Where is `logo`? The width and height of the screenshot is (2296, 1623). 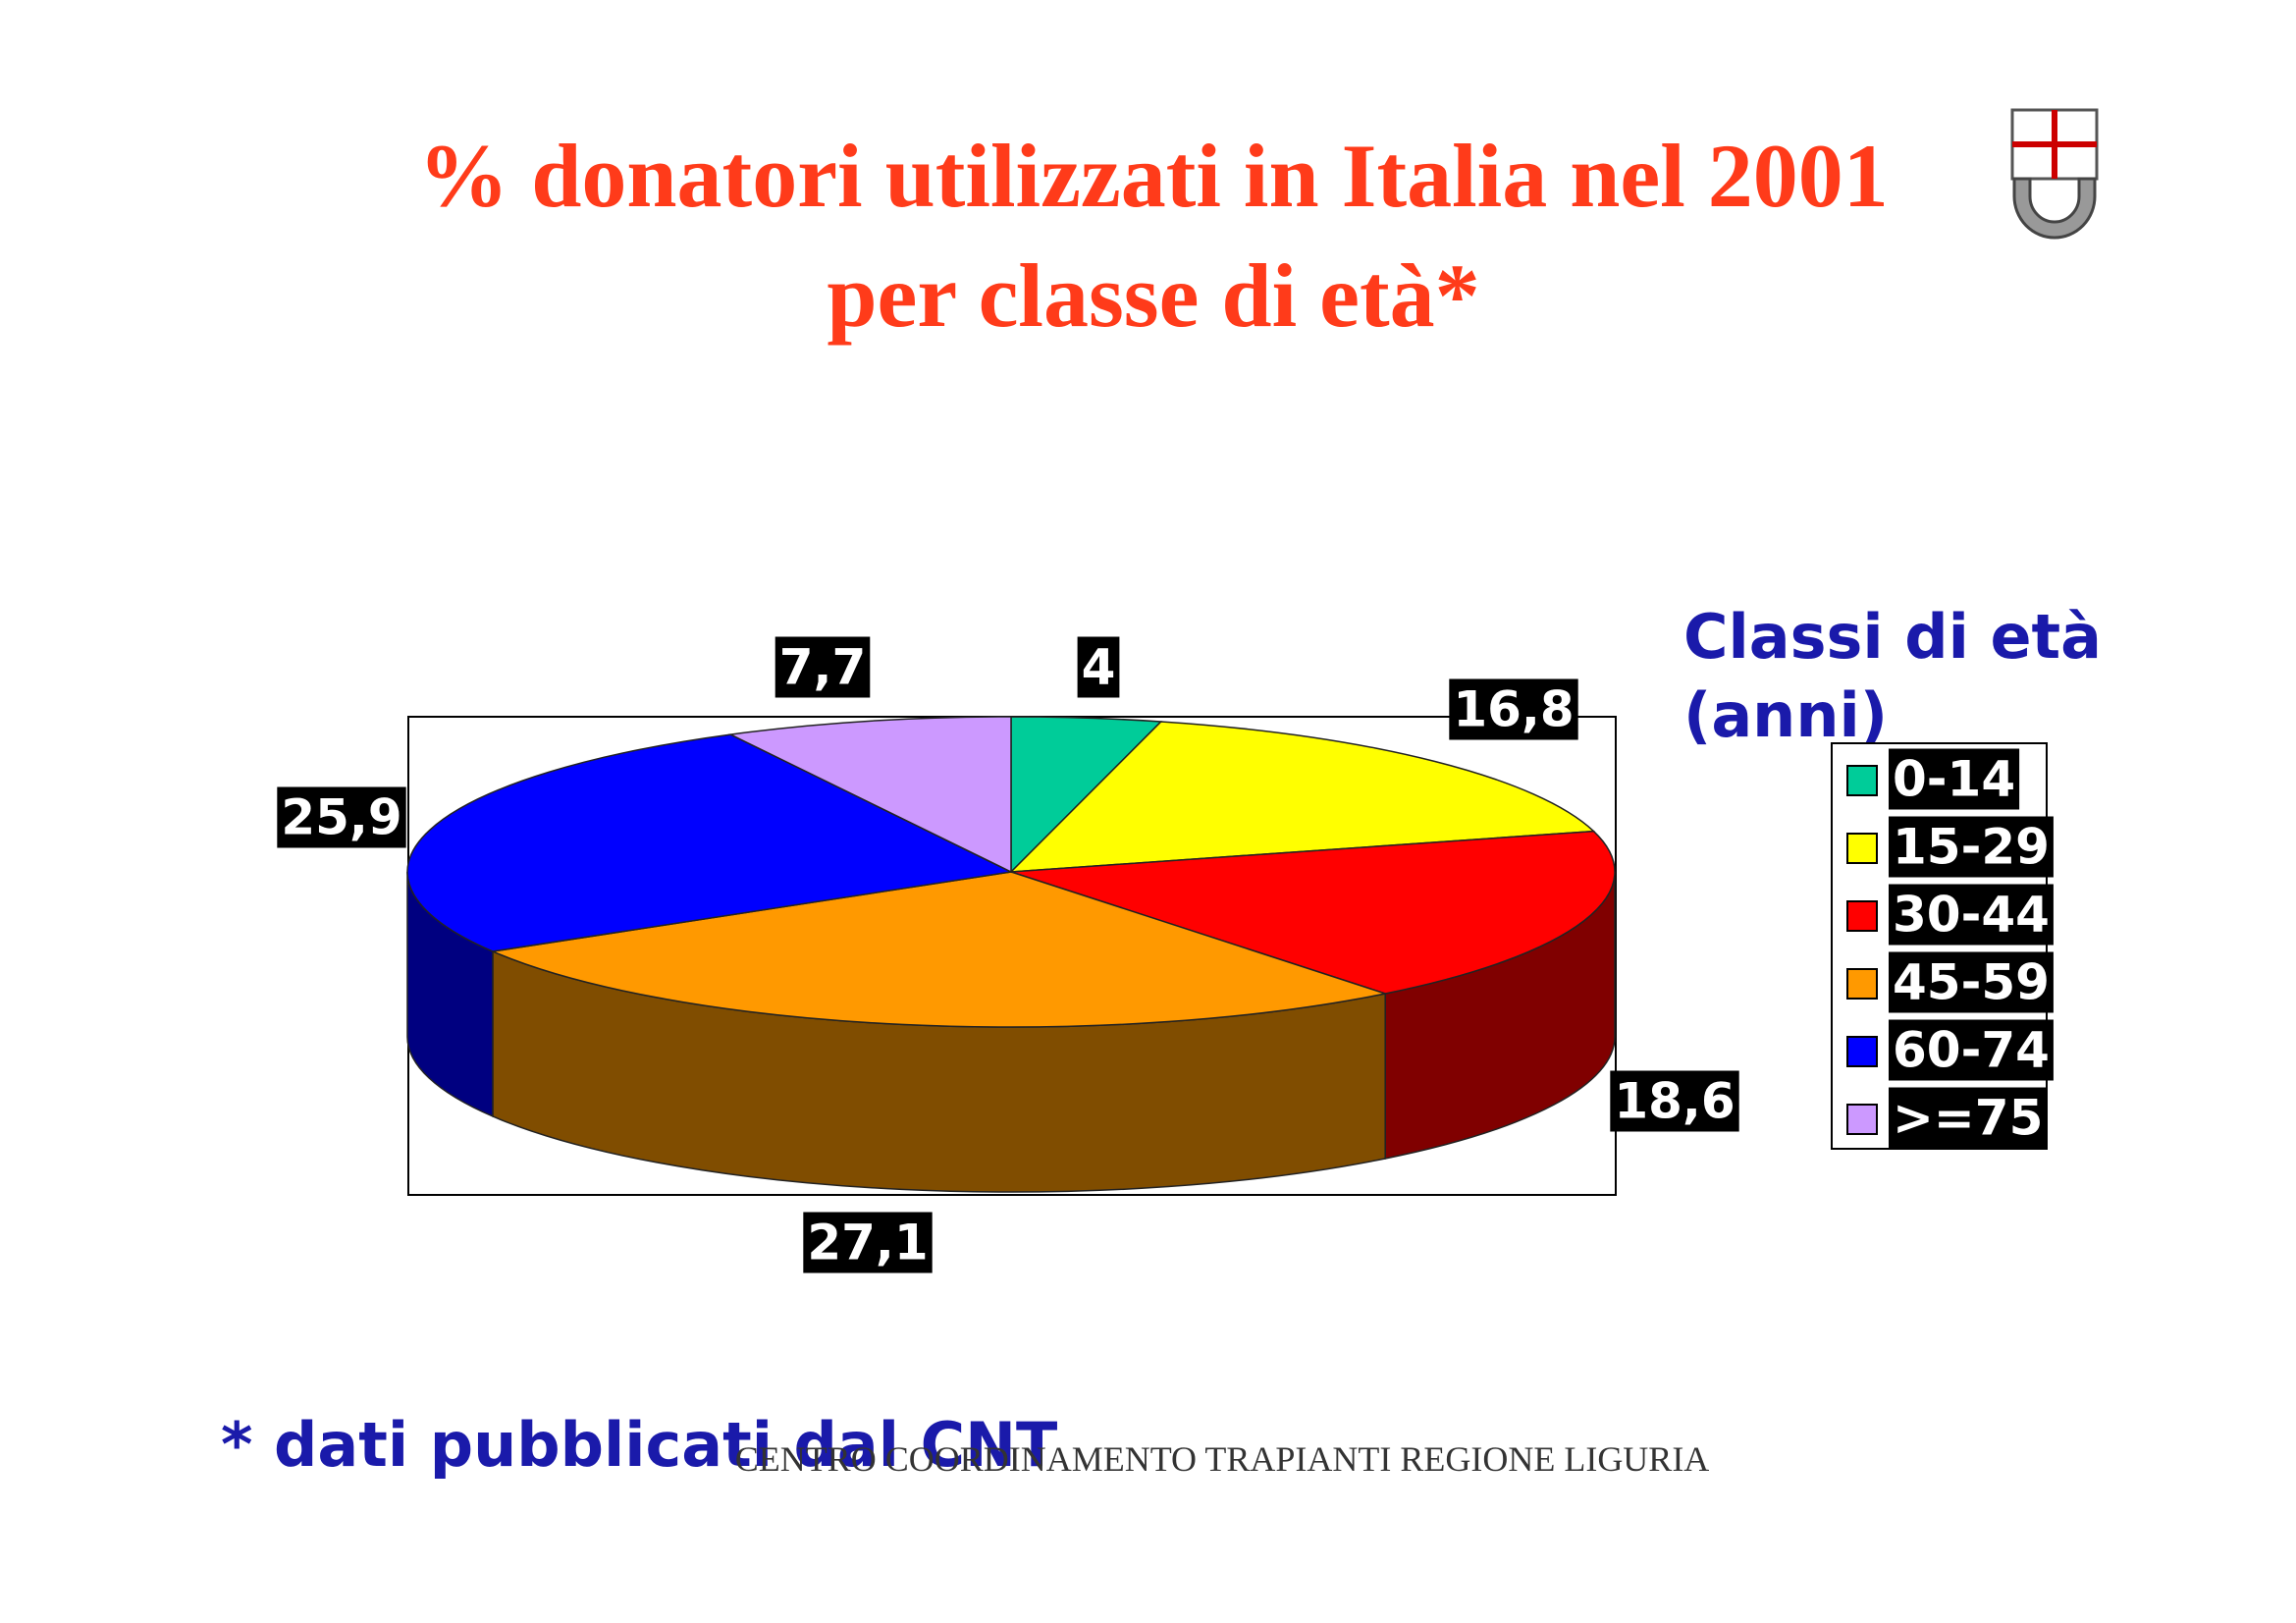 logo is located at coordinates (2054, 174).